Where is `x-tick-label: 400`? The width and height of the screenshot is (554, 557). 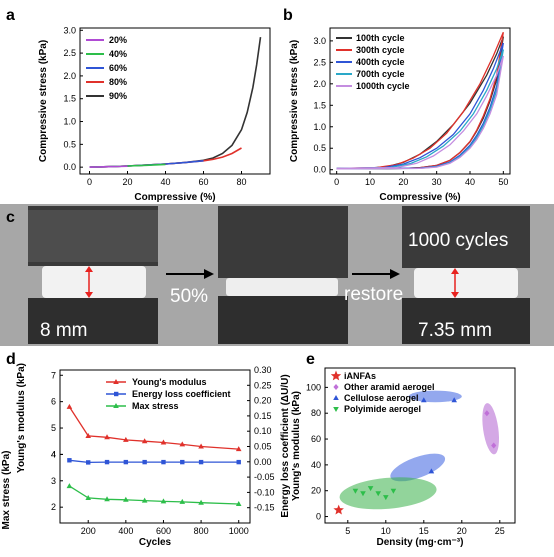 x-tick-label: 400 is located at coordinates (125, 531).